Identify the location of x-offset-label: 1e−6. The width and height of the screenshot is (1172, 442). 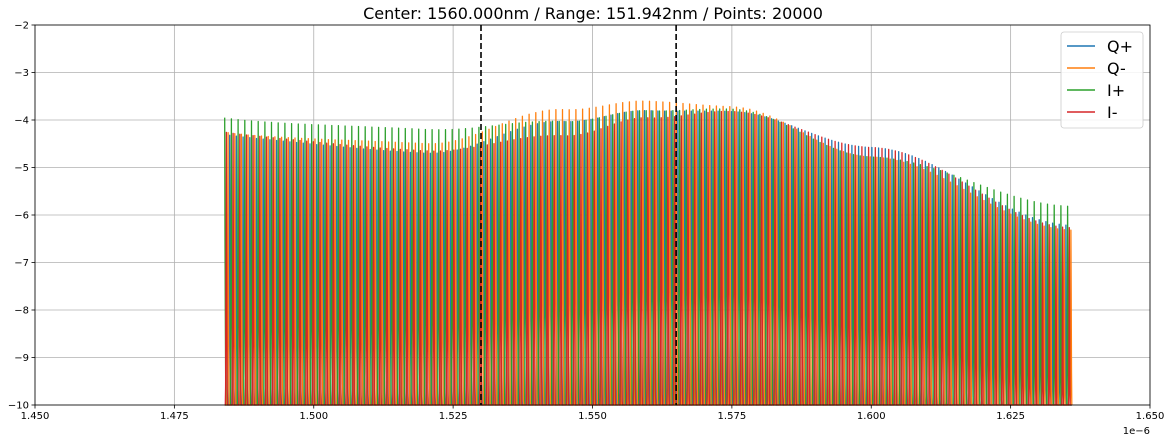
(1136, 431).